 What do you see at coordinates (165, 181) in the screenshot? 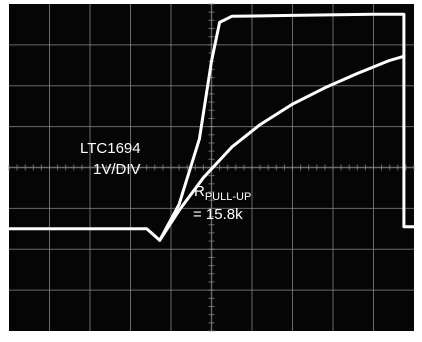
I see `annotation-group: LTC1694 1V/DIV RPULL-UP = 15.8k` at bounding box center [165, 181].